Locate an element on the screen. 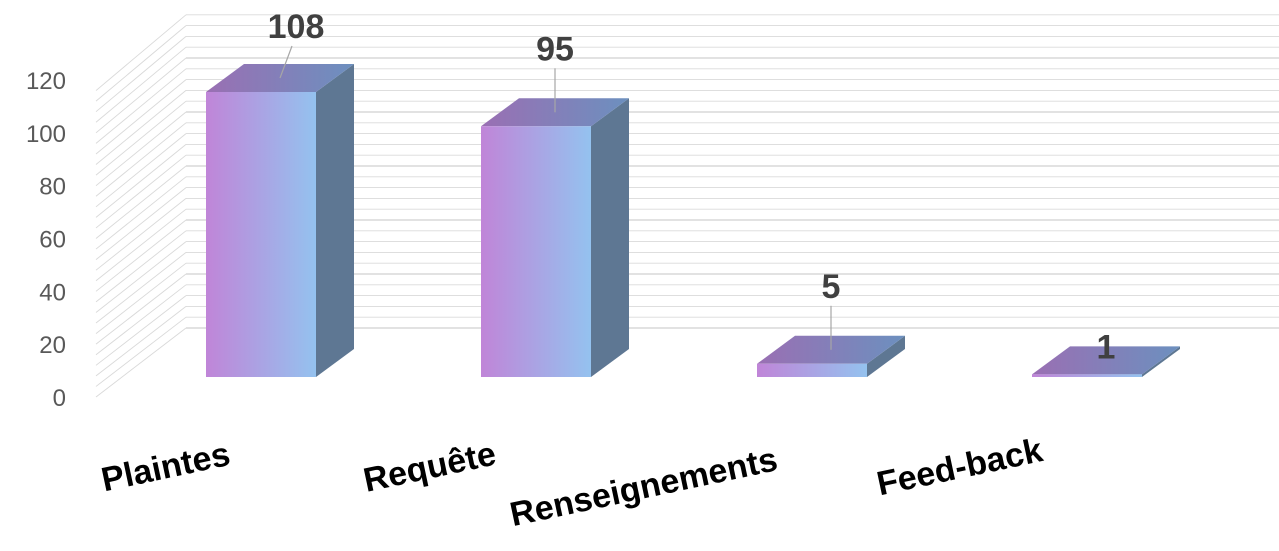 Image resolution: width=1279 pixels, height=551 pixels. y-tick-label: 120 is located at coordinates (46, 81).